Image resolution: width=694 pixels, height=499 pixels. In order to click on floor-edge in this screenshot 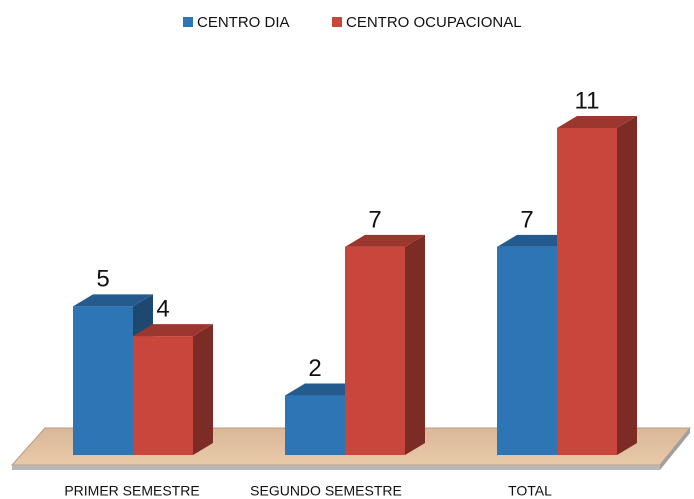, I will do `click(336, 467)`.